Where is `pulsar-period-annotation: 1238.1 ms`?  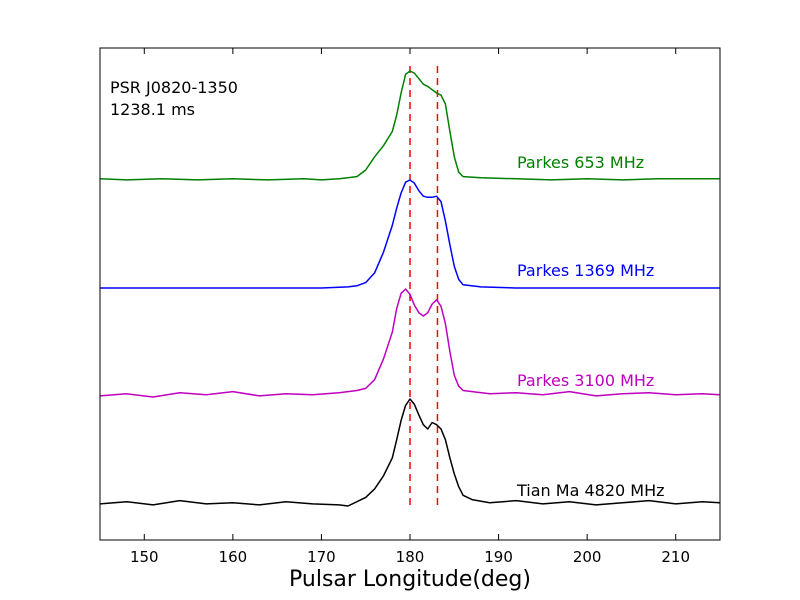
pulsar-period-annotation: 1238.1 ms is located at coordinates (152, 109).